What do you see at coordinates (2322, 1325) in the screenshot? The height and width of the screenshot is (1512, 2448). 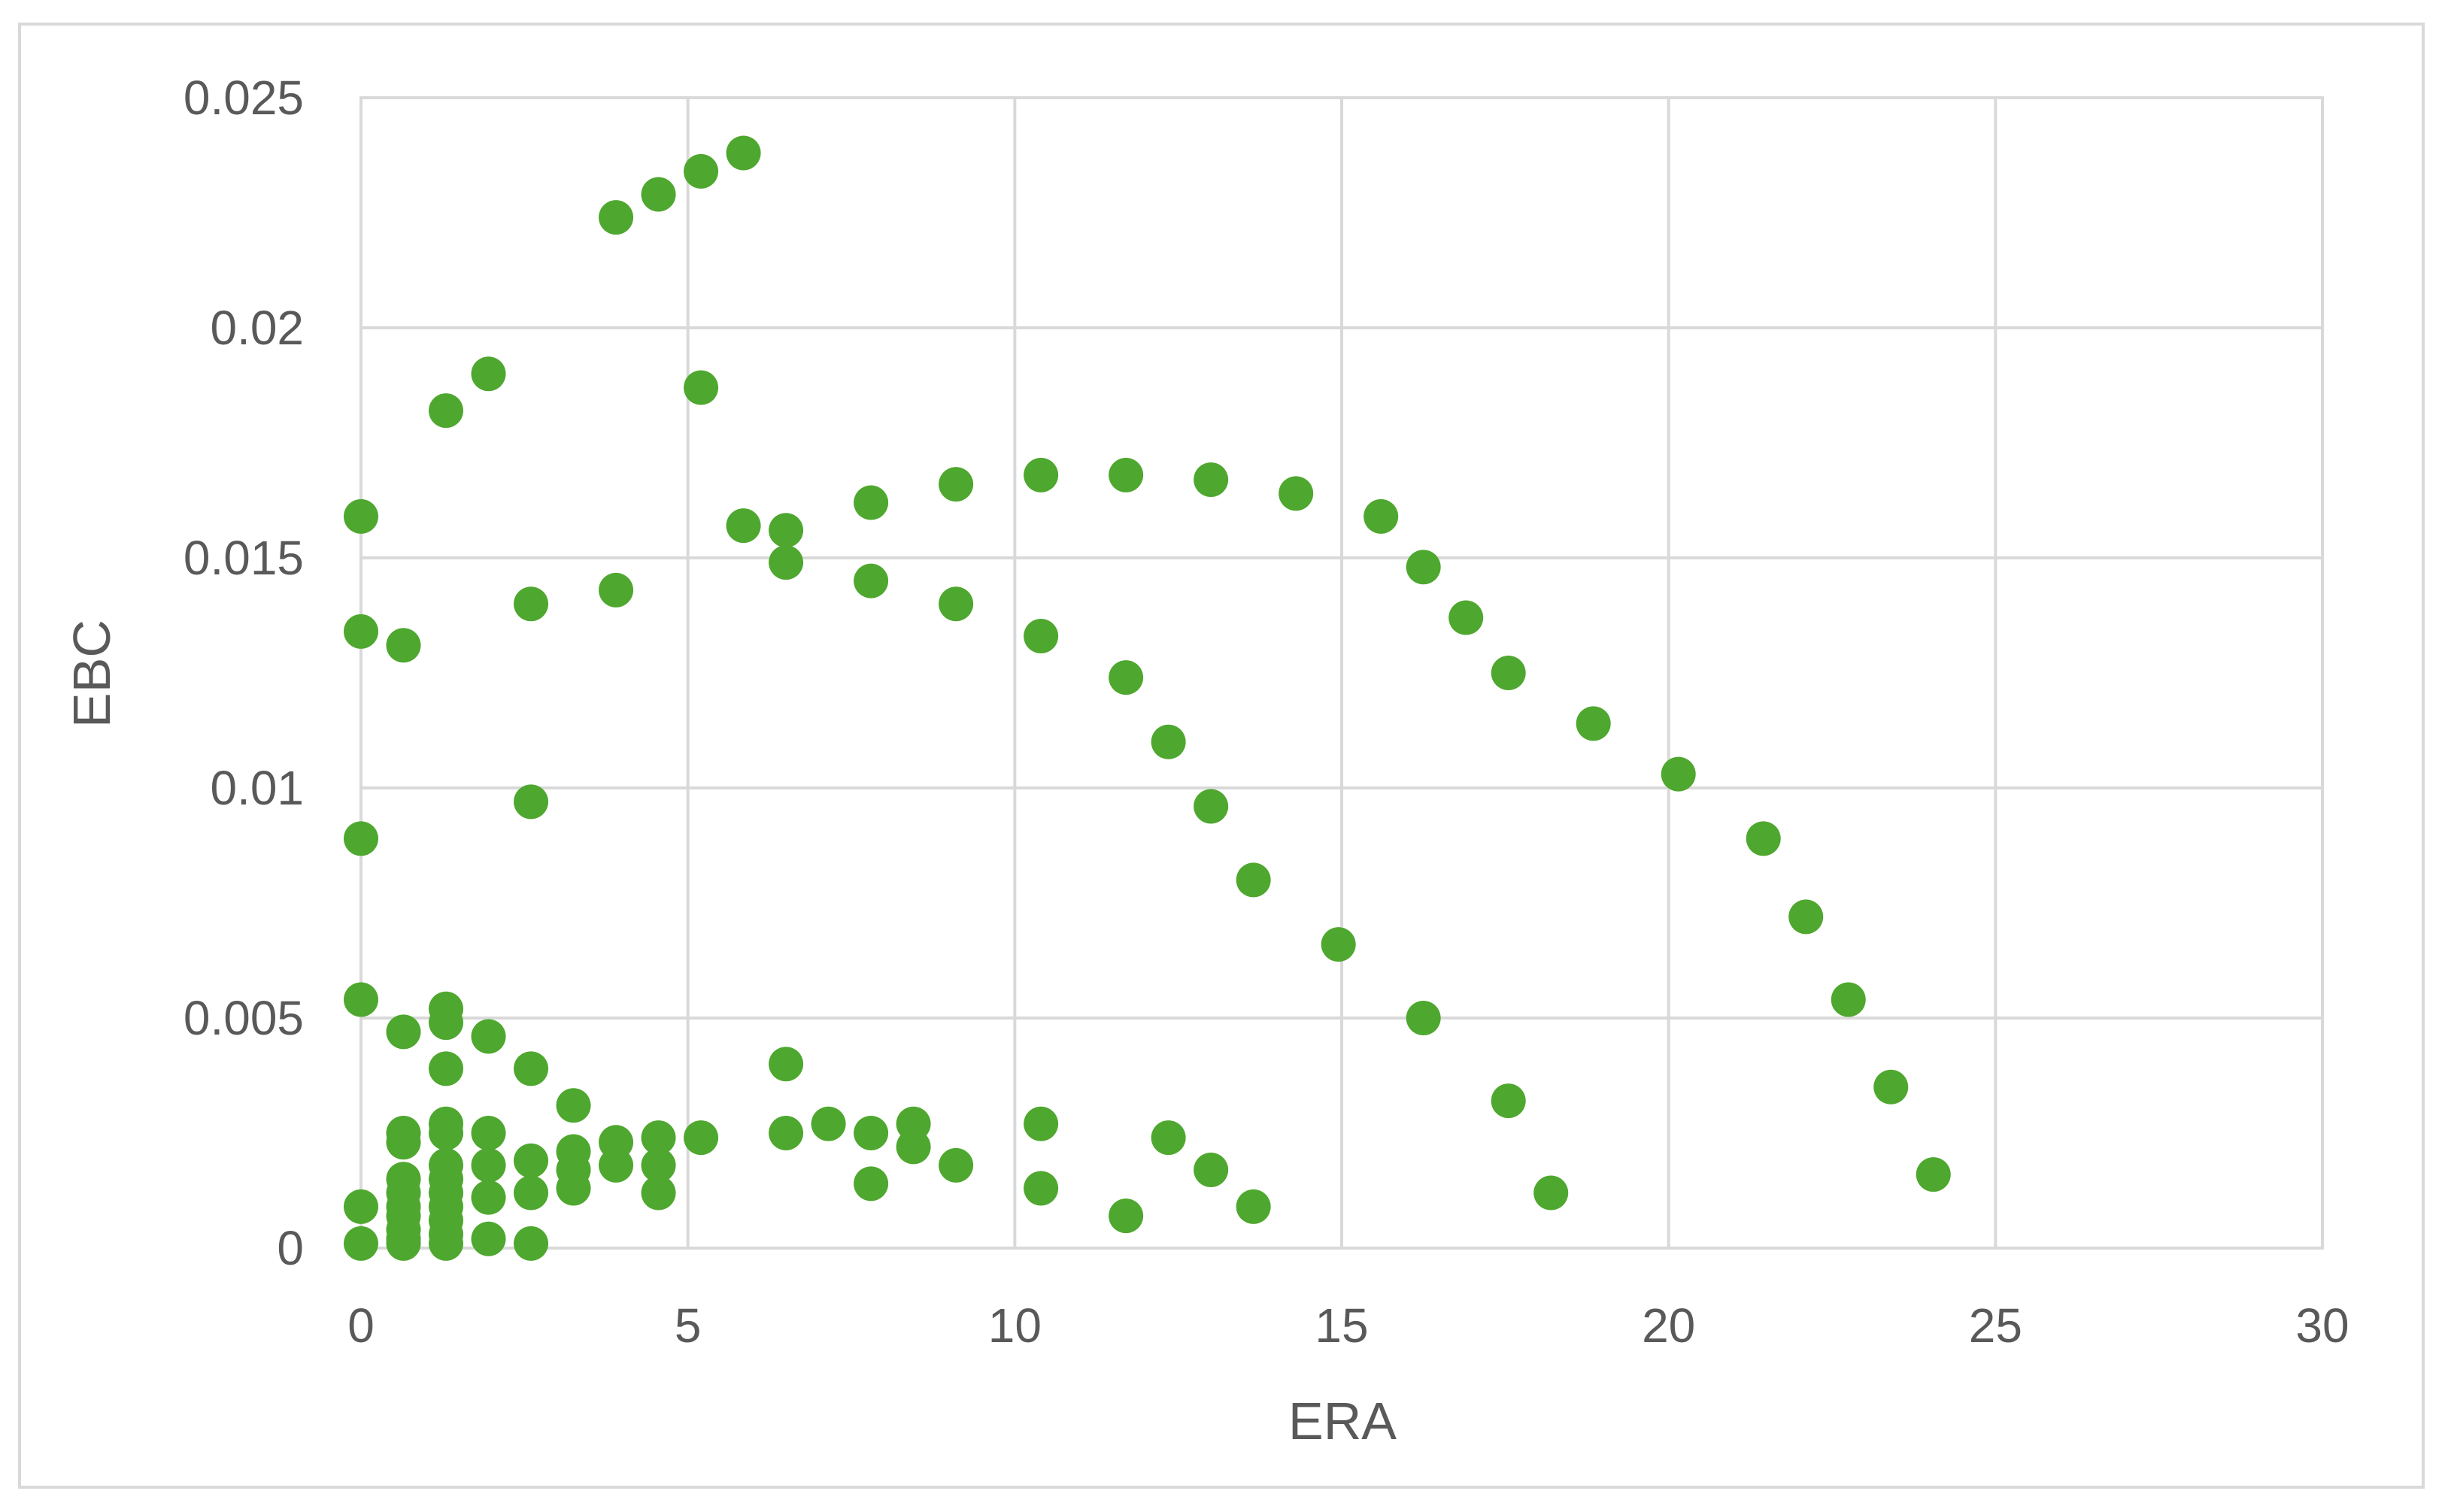 I see `x-tick-label: 30` at bounding box center [2322, 1325].